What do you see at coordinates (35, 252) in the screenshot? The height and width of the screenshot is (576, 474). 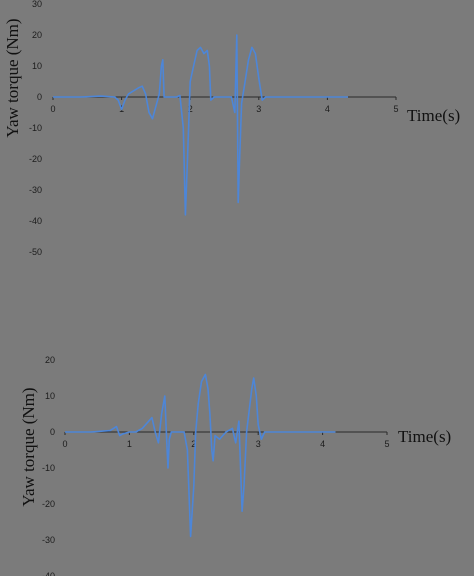 I see `y-tick-label: -50` at bounding box center [35, 252].